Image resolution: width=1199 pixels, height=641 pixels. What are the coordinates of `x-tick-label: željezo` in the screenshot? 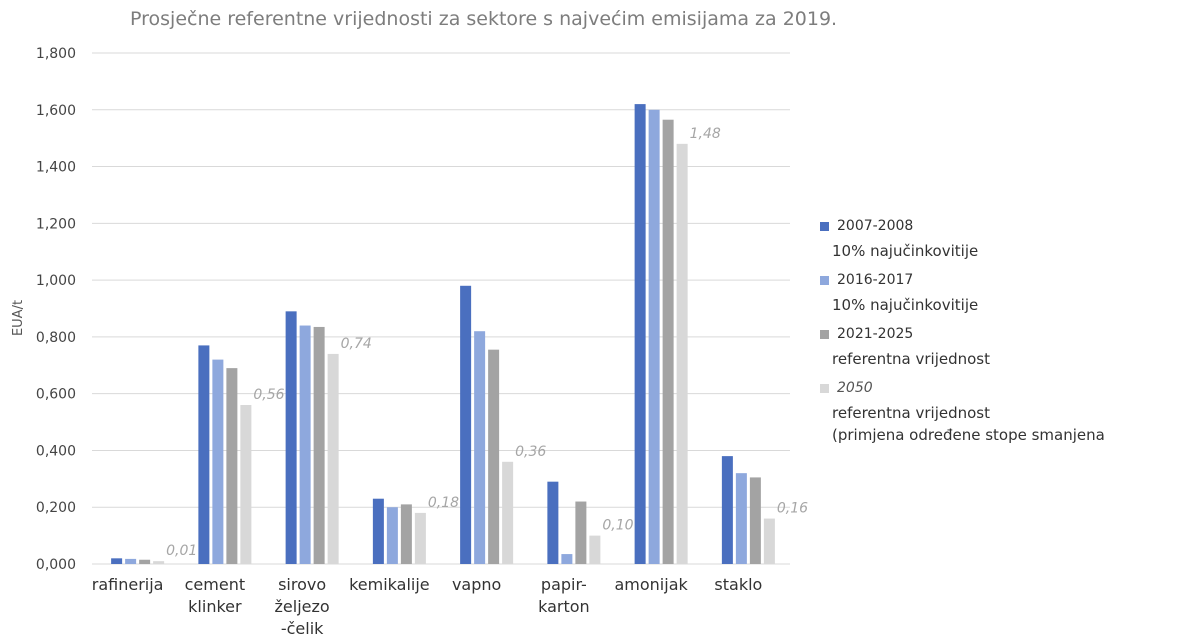 It's located at (302, 606).